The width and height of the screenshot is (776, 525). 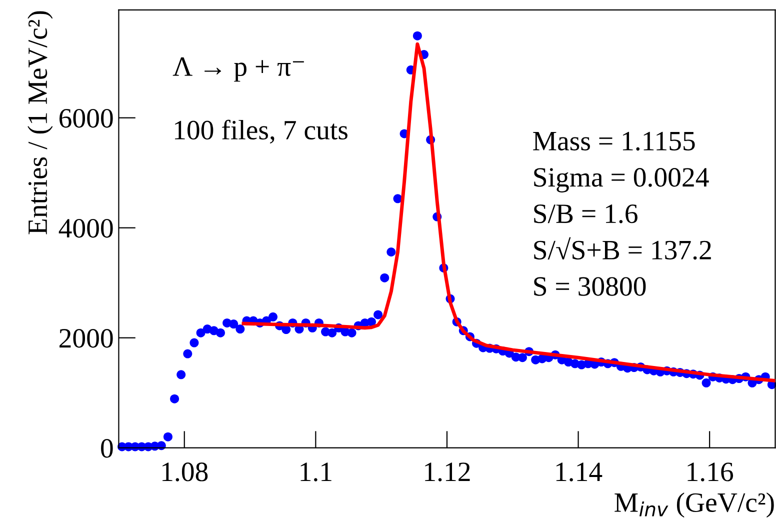 What do you see at coordinates (622, 248) in the screenshot?
I see `annotation: S/√S+B = 137.2` at bounding box center [622, 248].